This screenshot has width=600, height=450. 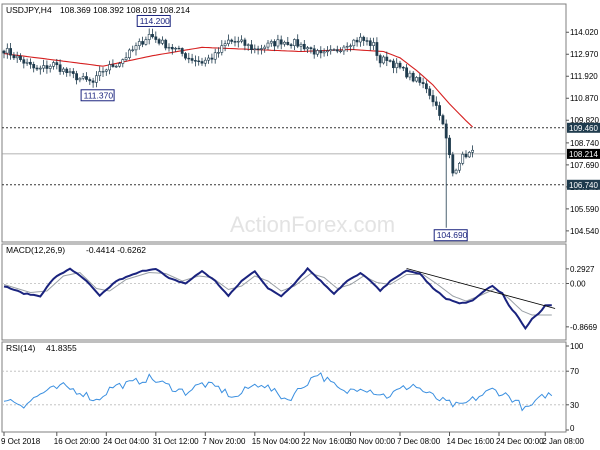 I want to click on rsi-line, so click(x=278, y=392).